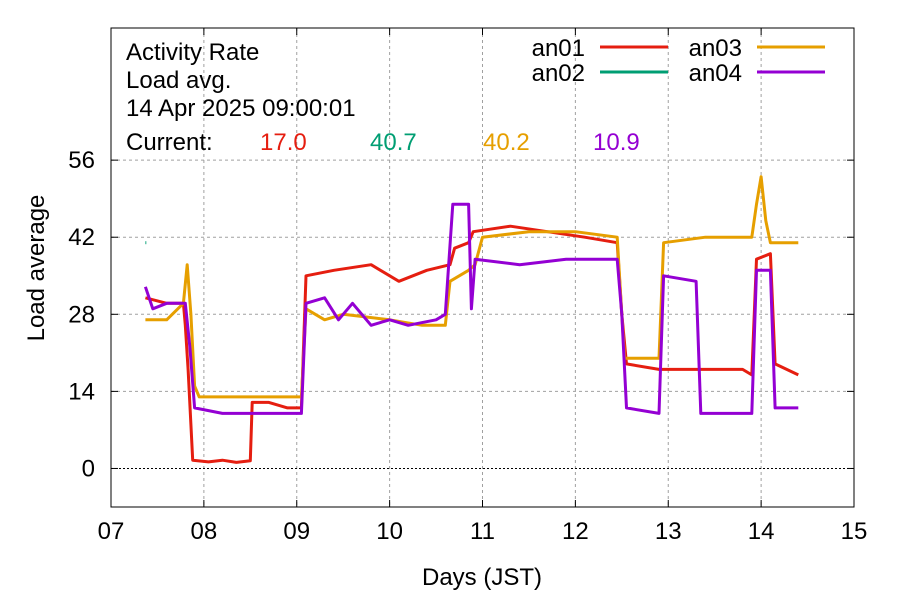 The height and width of the screenshot is (600, 900). I want to click on x-tick-label: 09, so click(296, 531).